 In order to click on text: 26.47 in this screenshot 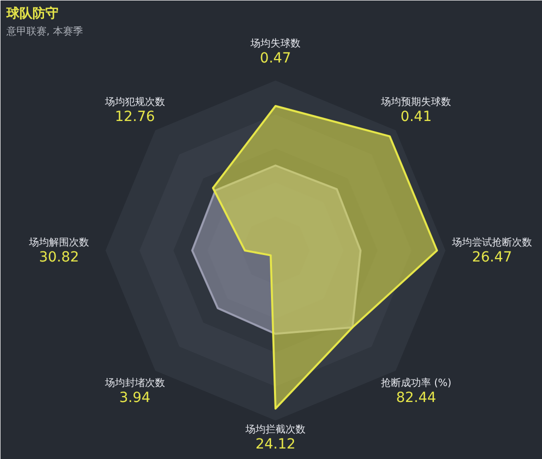, I will do `click(492, 258)`.